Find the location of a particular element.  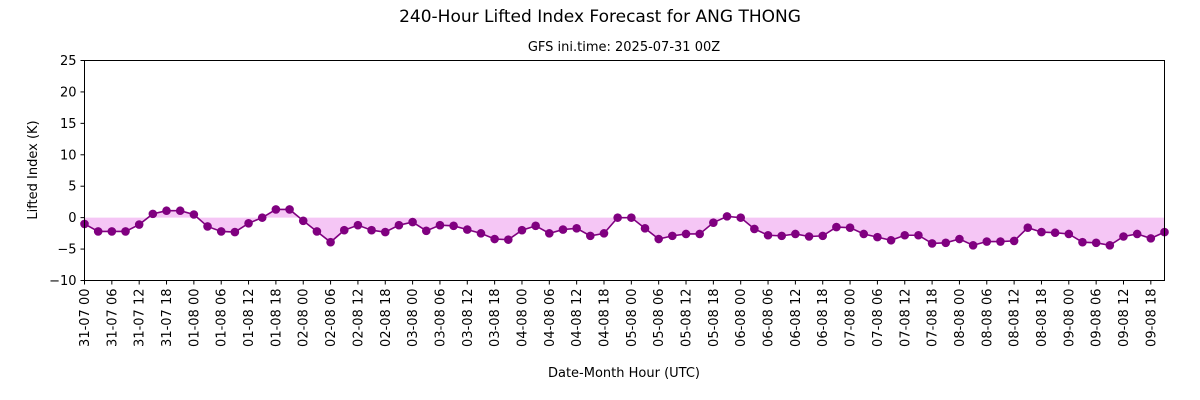

x-tick-label: 08-08 06 is located at coordinates (987, 318).